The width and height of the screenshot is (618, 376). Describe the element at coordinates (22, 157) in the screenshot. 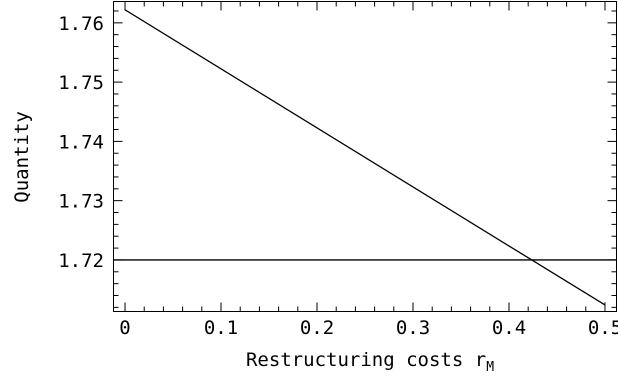

I see `y-axis-label: Quantity` at that location.